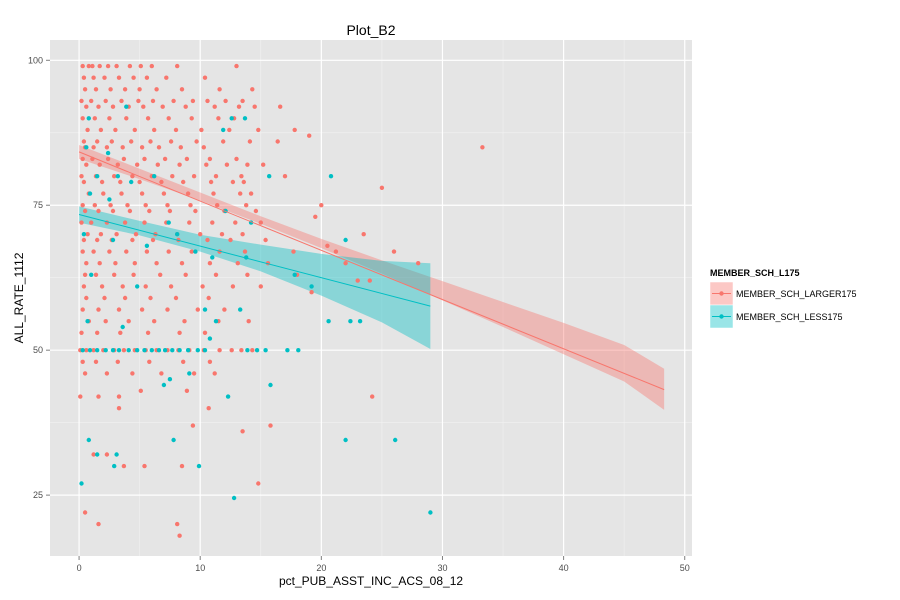 This screenshot has width=900, height=600. I want to click on y-tick-label: 50, so click(38, 350).